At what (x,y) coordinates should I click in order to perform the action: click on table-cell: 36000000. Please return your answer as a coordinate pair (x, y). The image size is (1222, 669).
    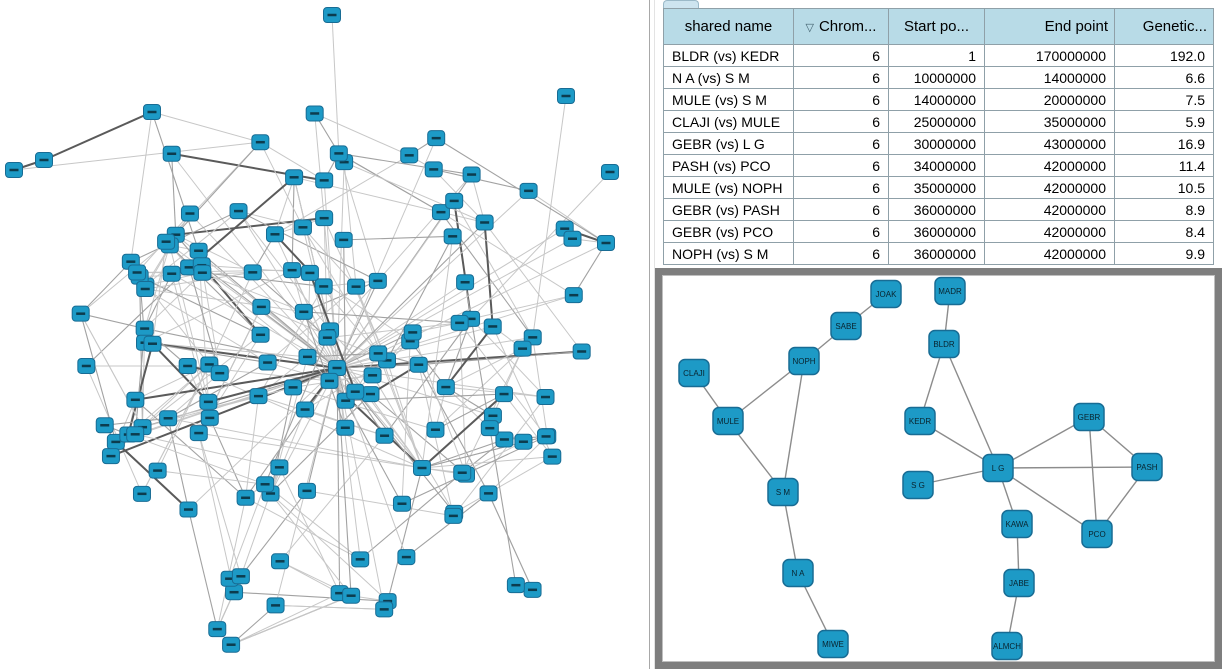
    Looking at the image, I should click on (936, 253).